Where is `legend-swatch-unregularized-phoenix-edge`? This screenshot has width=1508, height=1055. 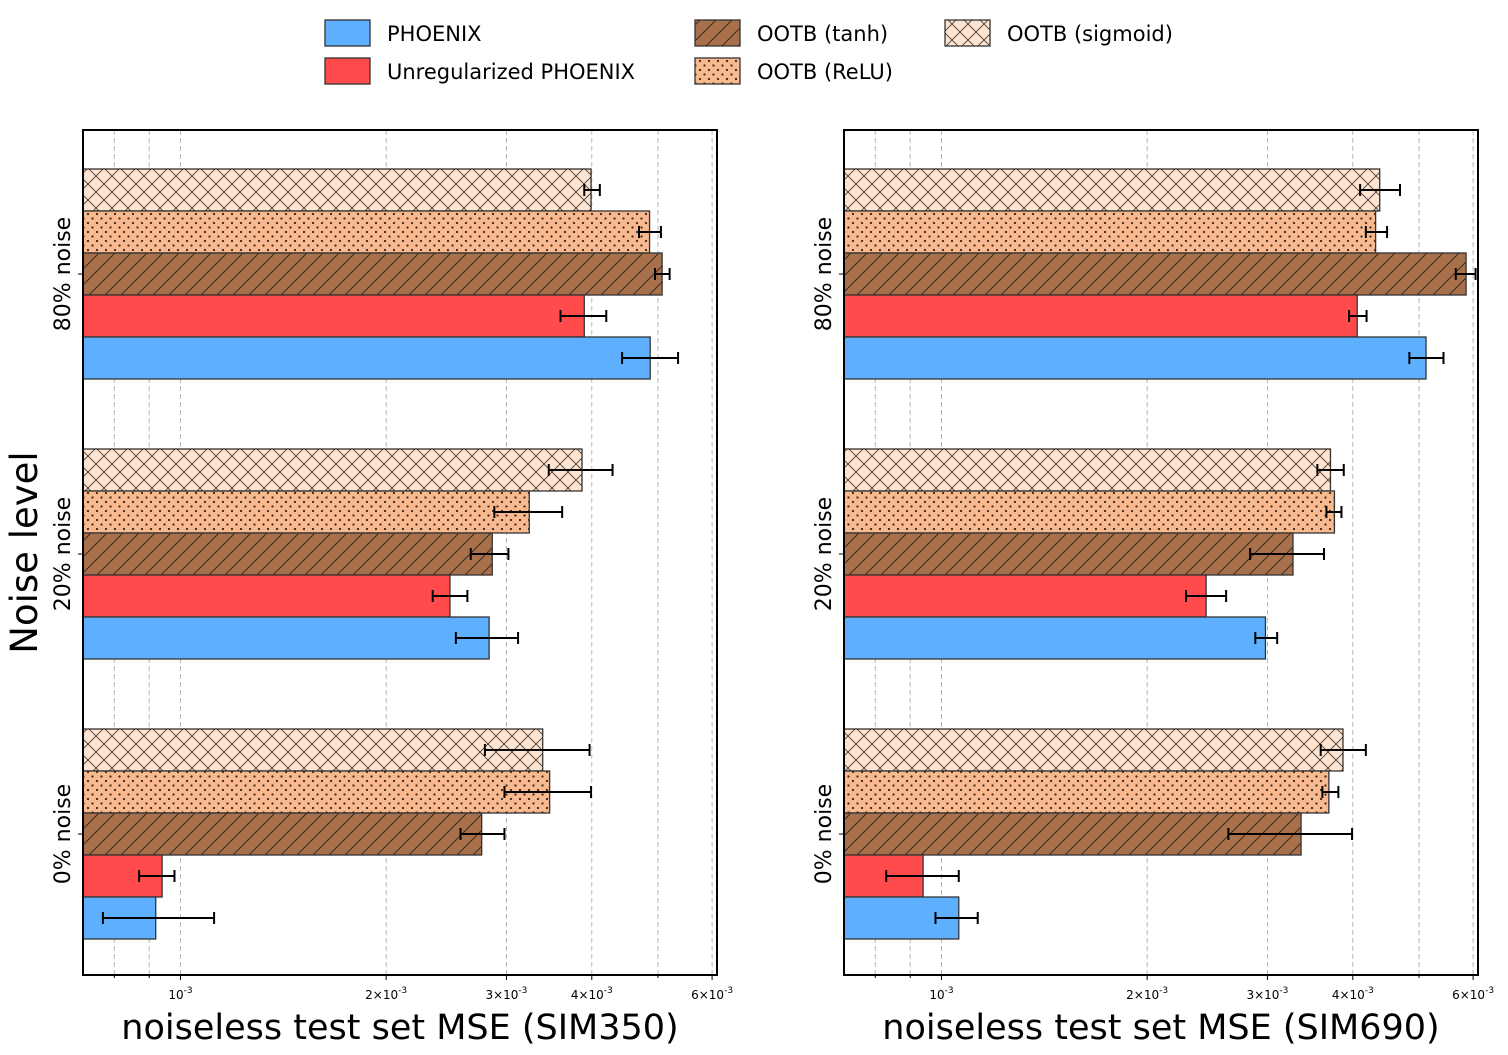
legend-swatch-unregularized-phoenix-edge is located at coordinates (347, 71).